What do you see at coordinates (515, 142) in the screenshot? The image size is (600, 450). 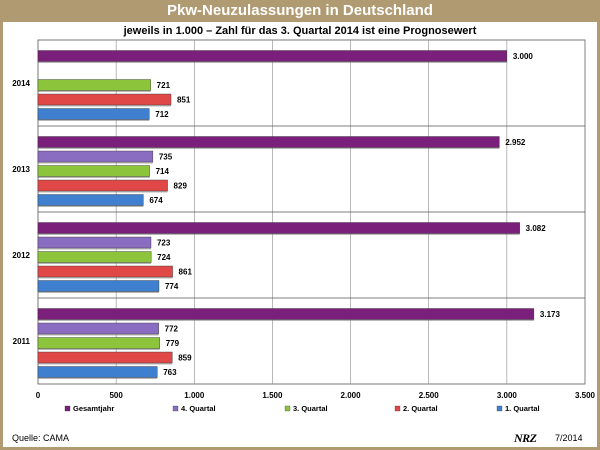 I see `data-label: 2.952` at bounding box center [515, 142].